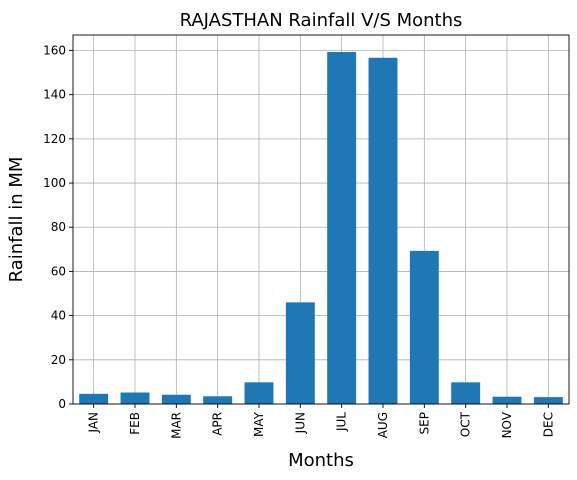 This screenshot has height=480, width=577. What do you see at coordinates (176, 425) in the screenshot?
I see `x-tick-label: MAR` at bounding box center [176, 425].